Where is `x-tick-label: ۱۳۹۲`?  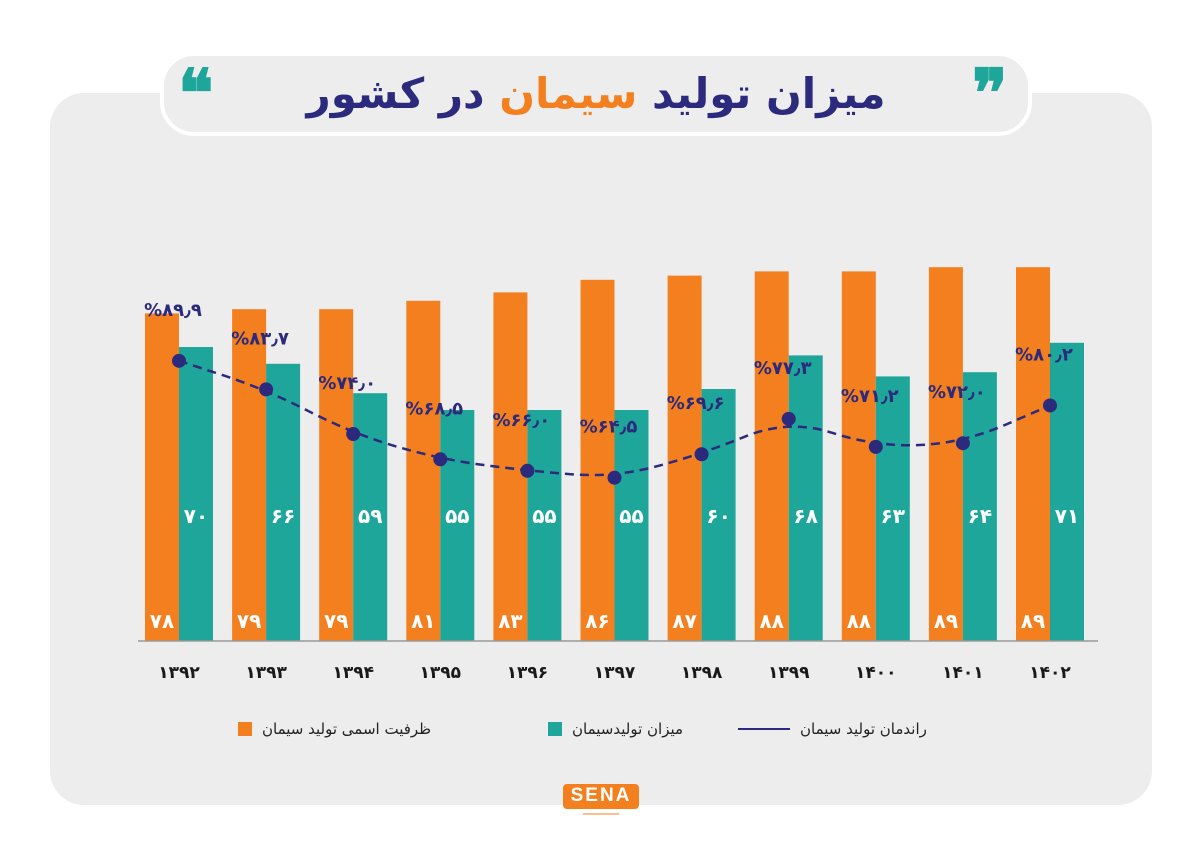 x-tick-label: ۱۳۹۲ is located at coordinates (179, 673).